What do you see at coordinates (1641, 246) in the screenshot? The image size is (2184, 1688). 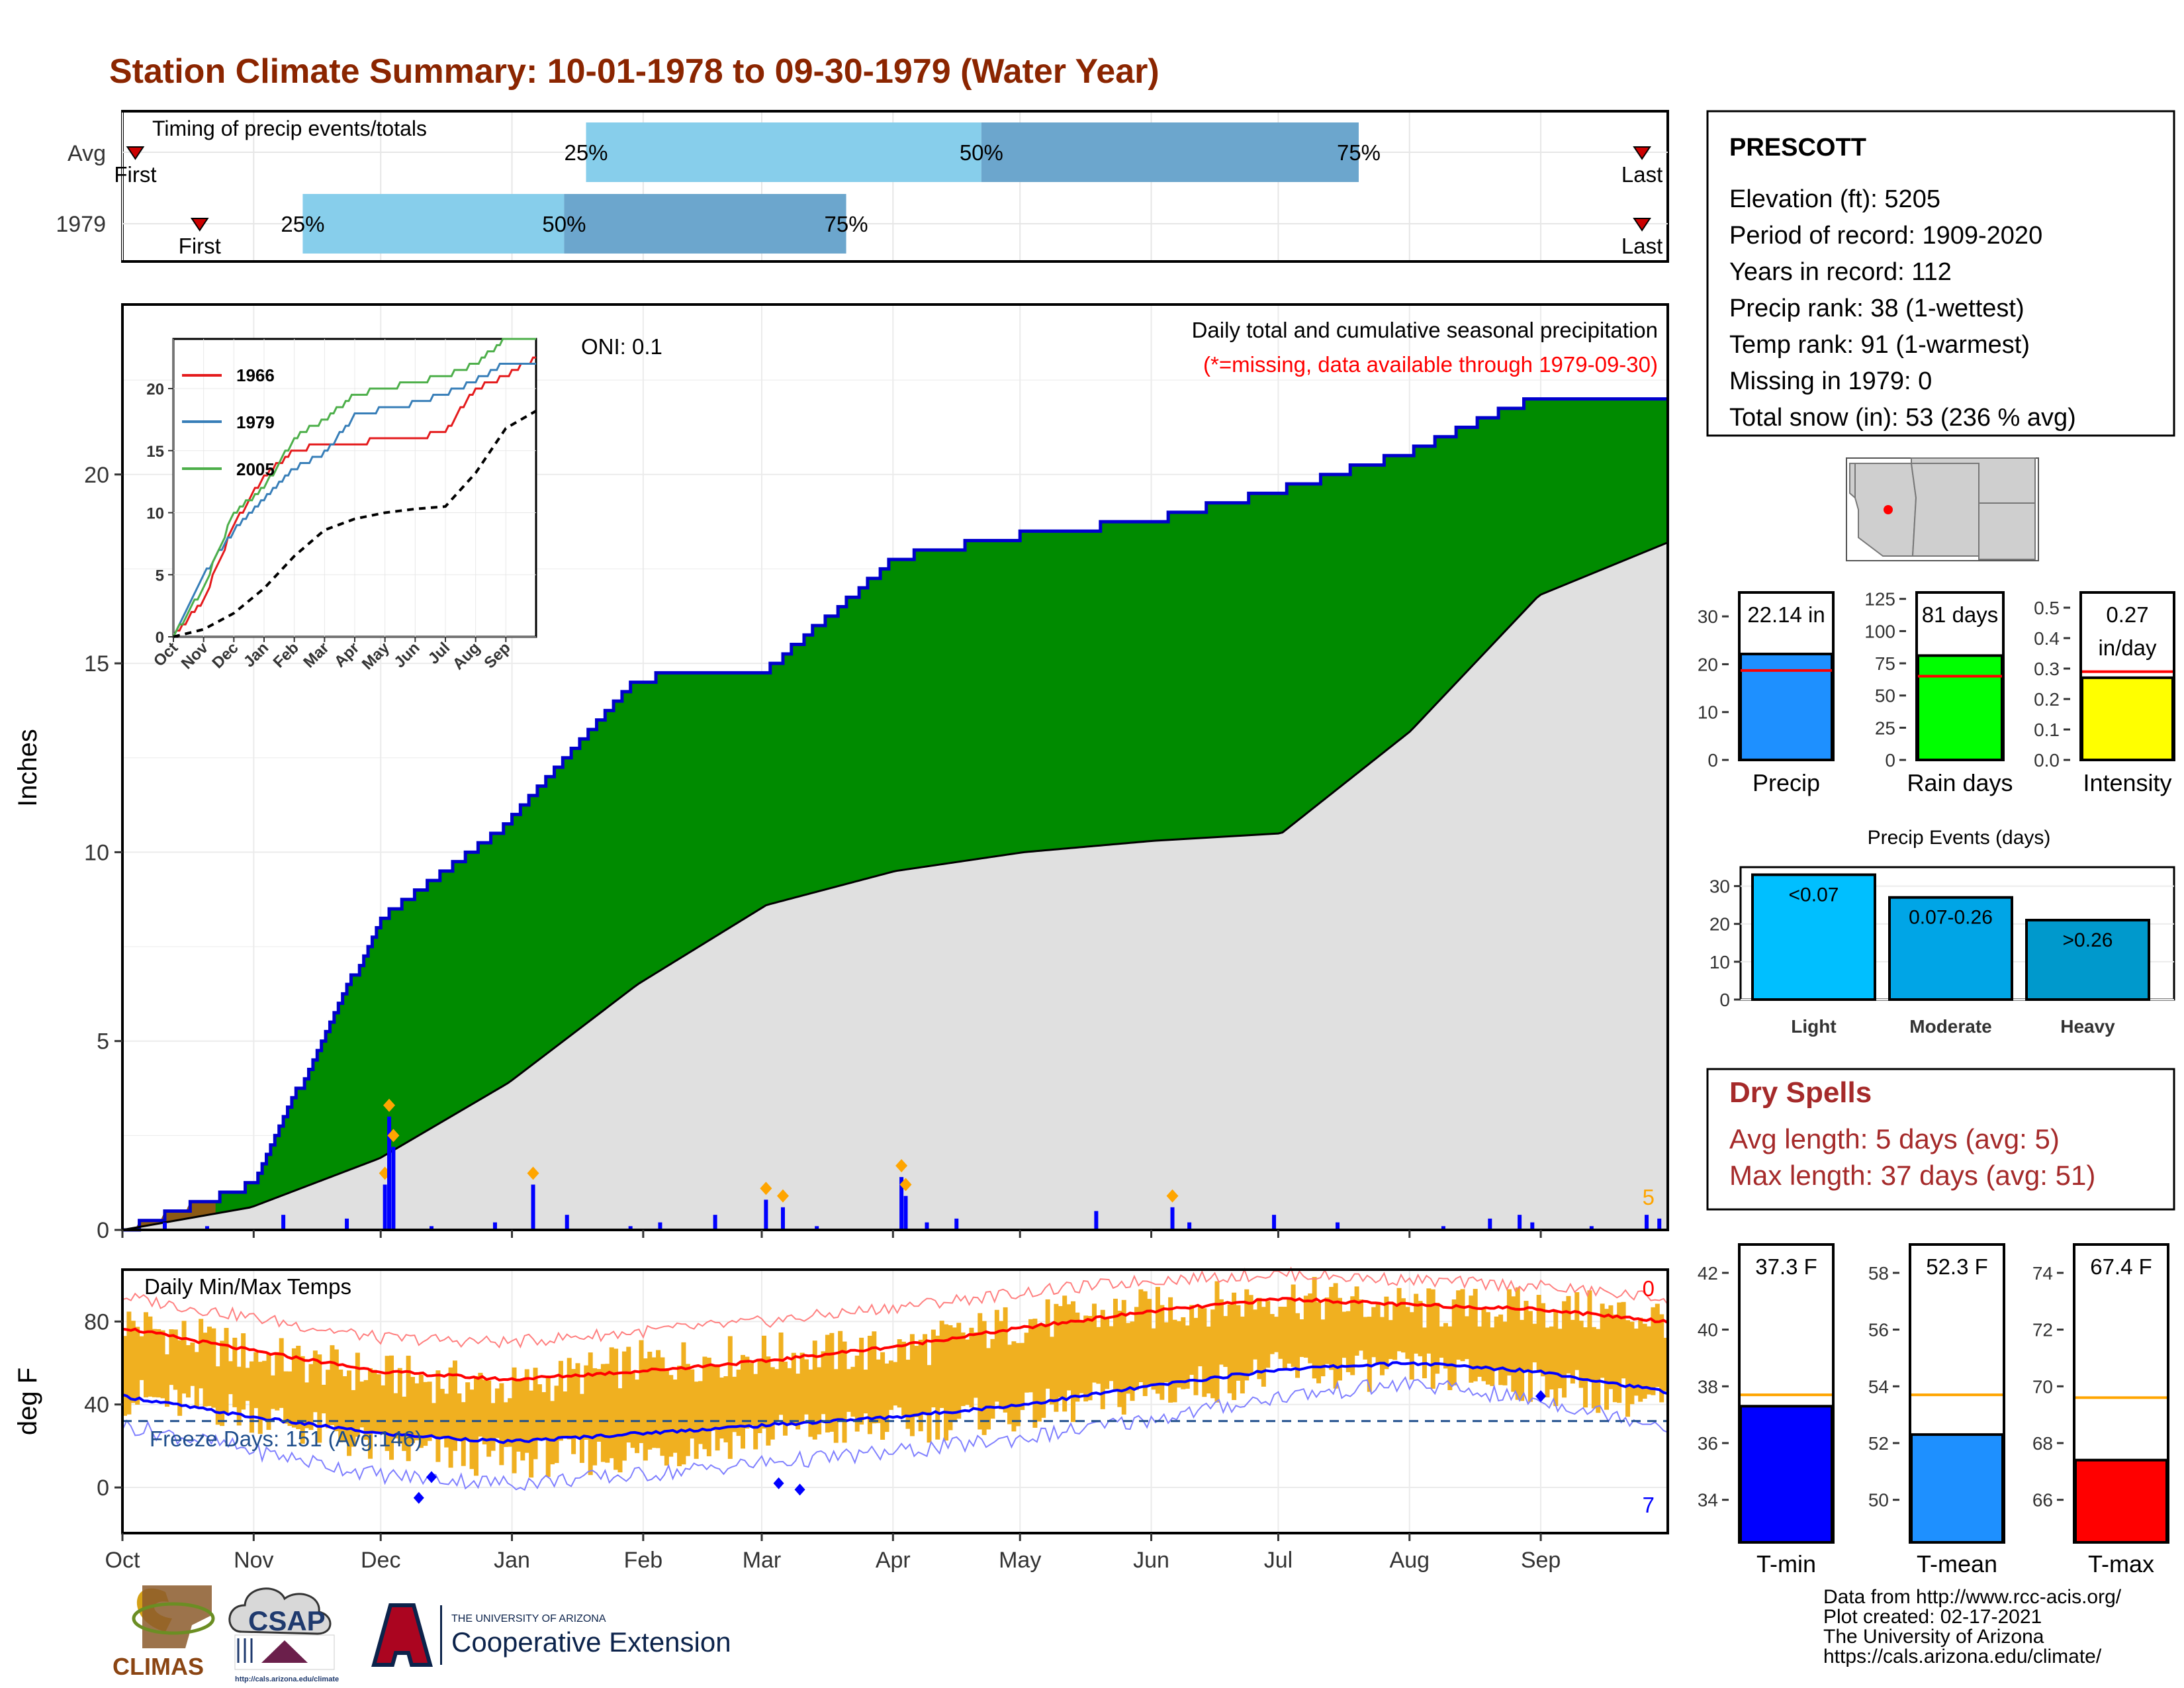 I see `timing-last-label: Last` at bounding box center [1641, 246].